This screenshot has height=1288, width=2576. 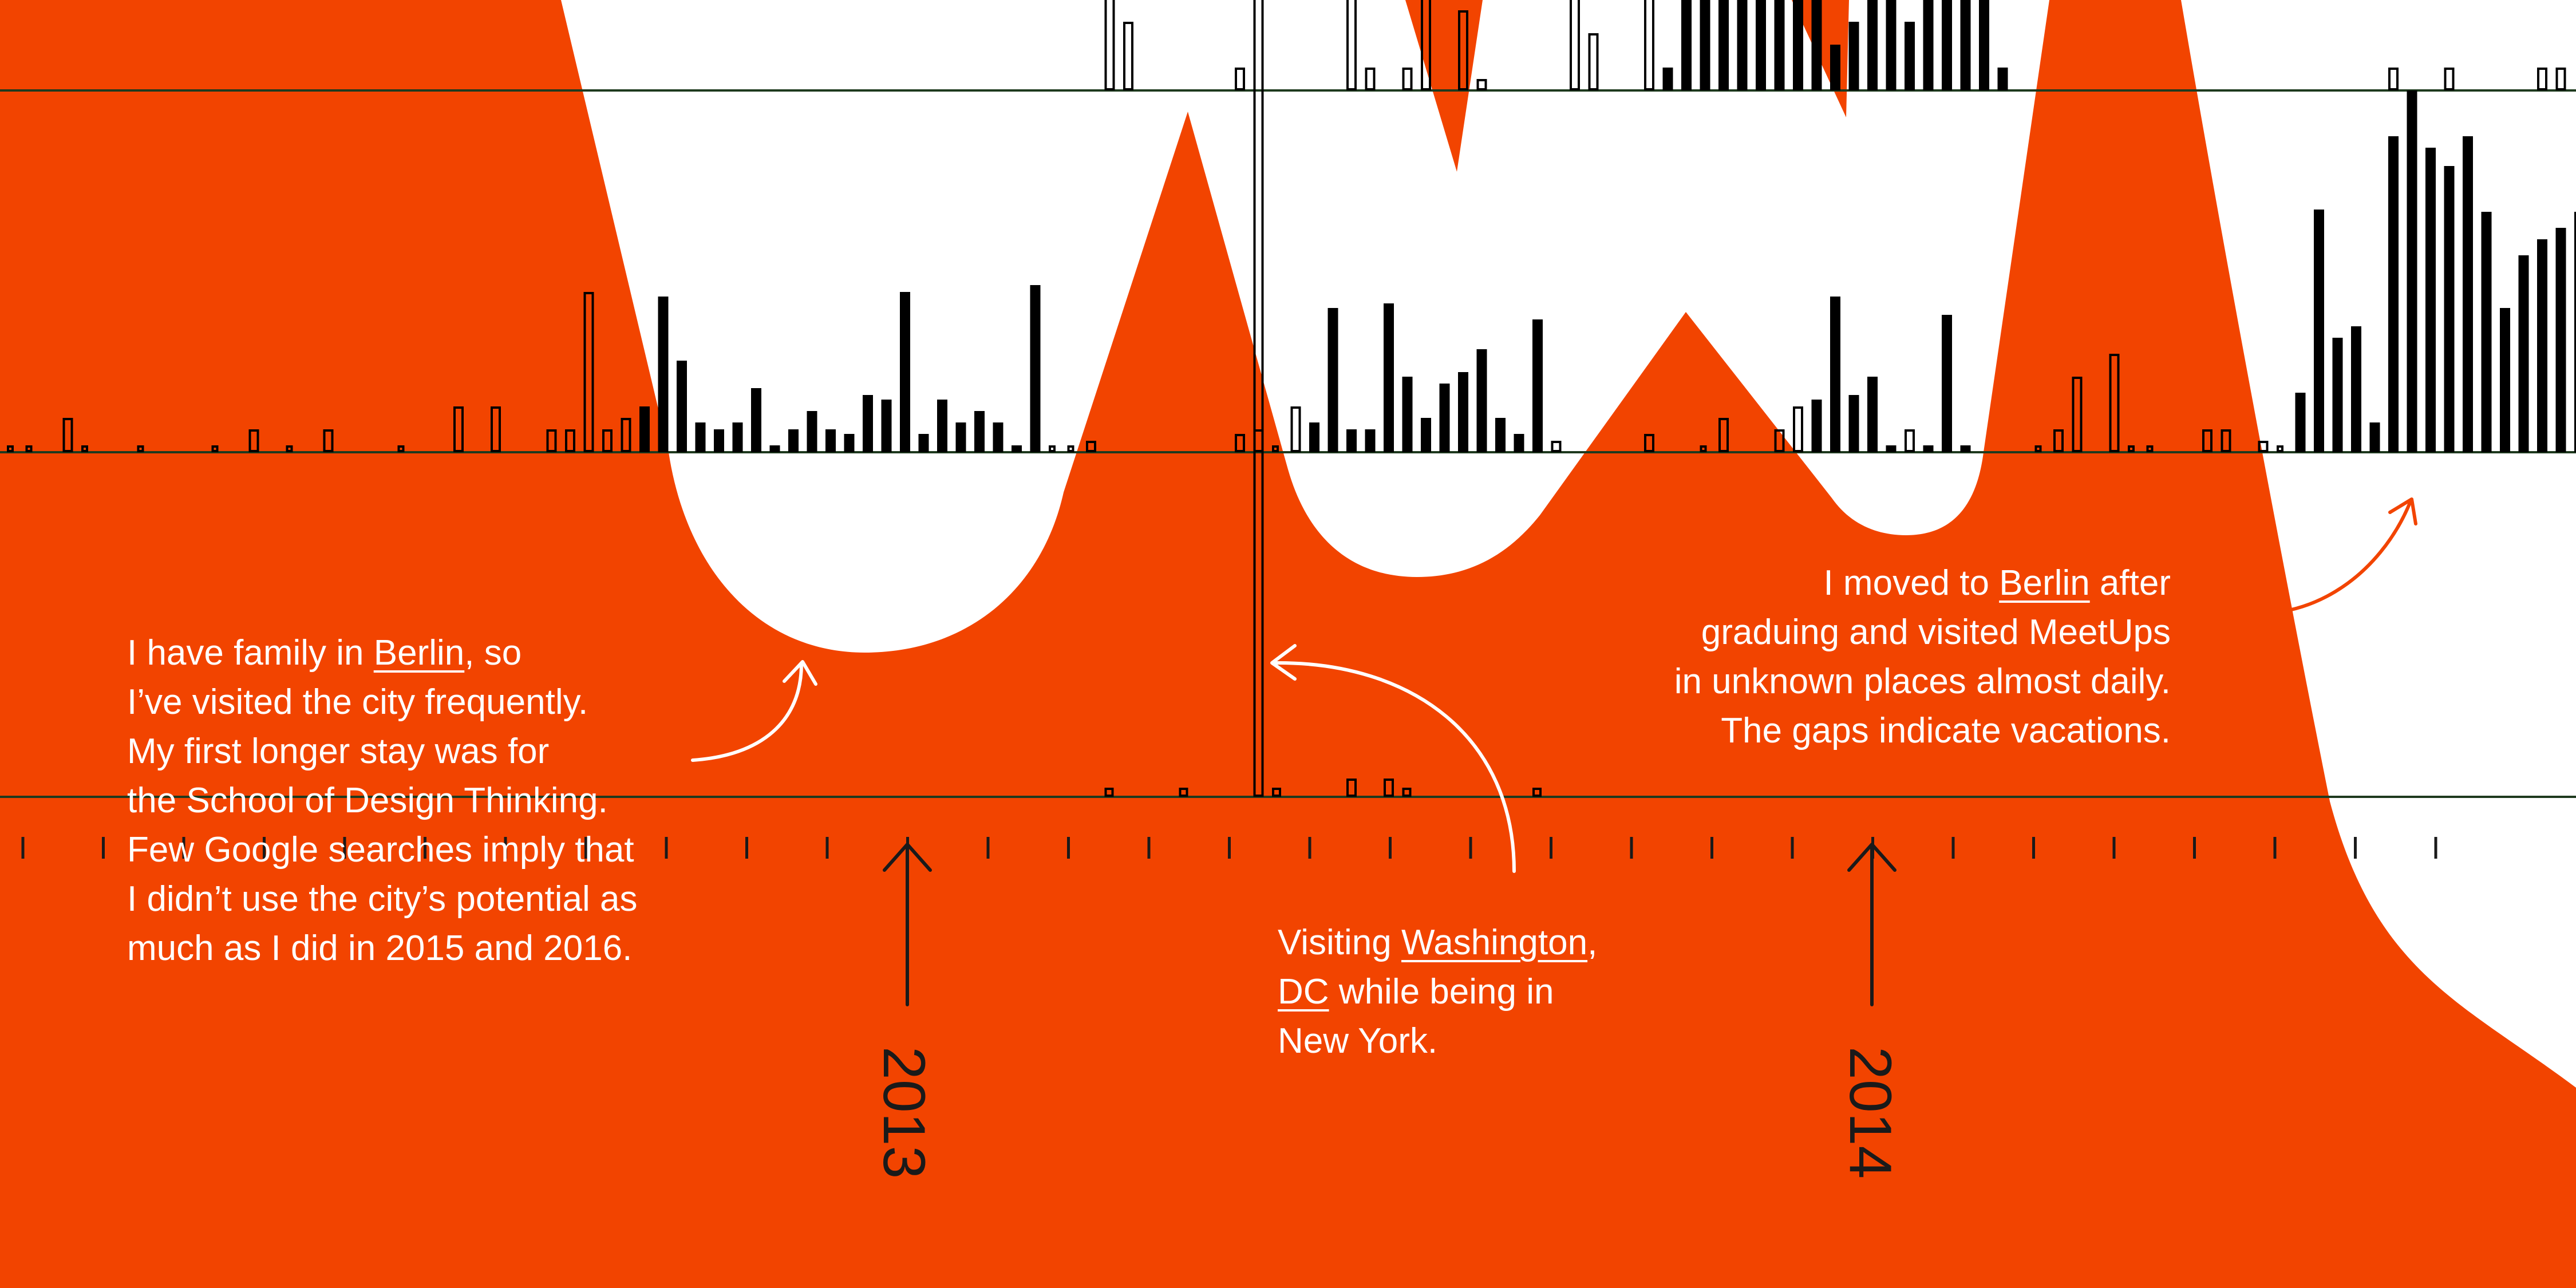 I want to click on annotation-text: I moved to, so click(x=1911, y=583).